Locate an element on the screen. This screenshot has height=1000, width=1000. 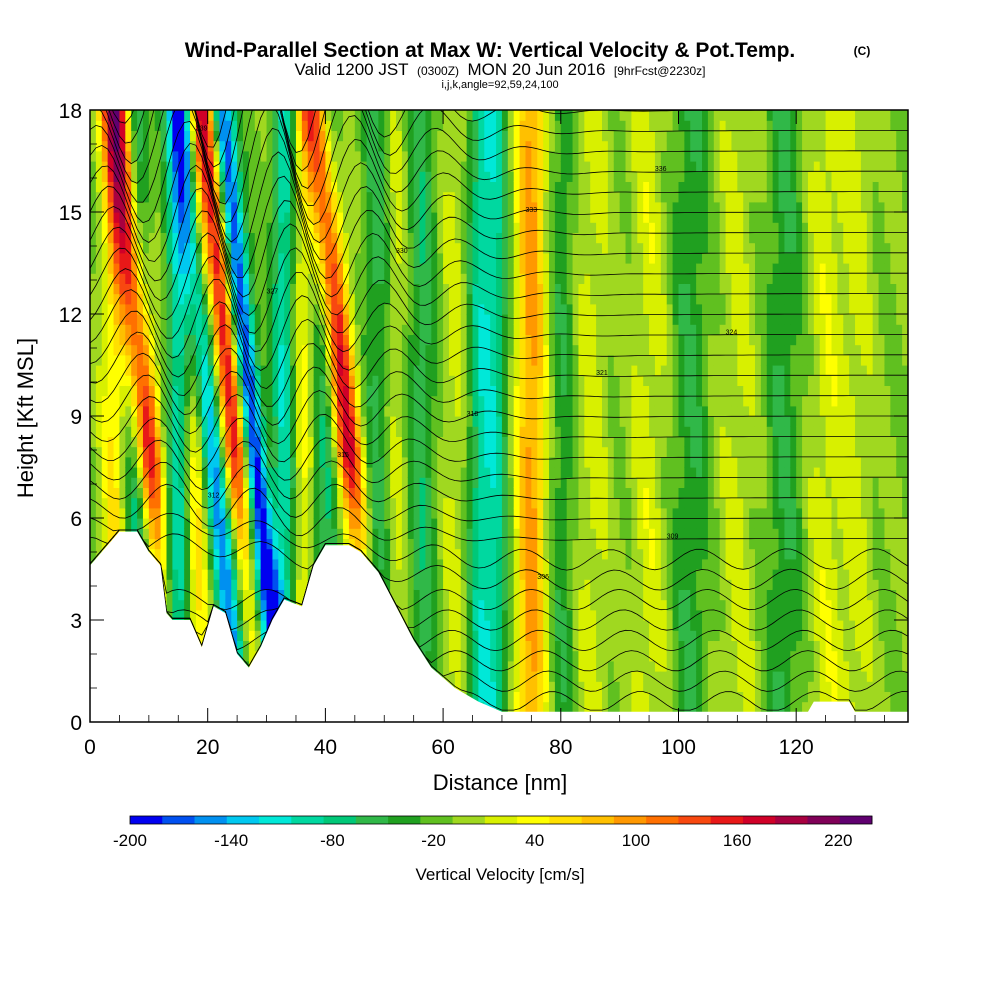
subtitle-zulu: (0300Z) is located at coordinates (438, 71).